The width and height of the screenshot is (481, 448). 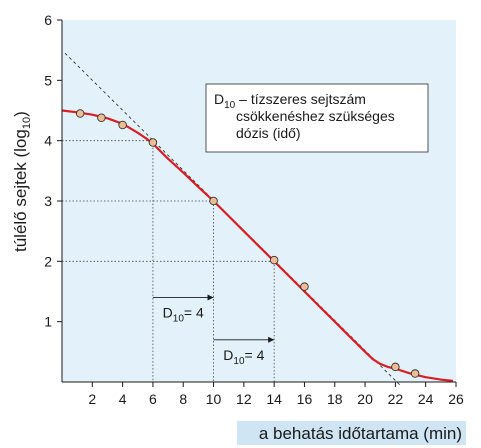 What do you see at coordinates (360, 433) in the screenshot?
I see `x-axis-title: a behatás időtartama (min)` at bounding box center [360, 433].